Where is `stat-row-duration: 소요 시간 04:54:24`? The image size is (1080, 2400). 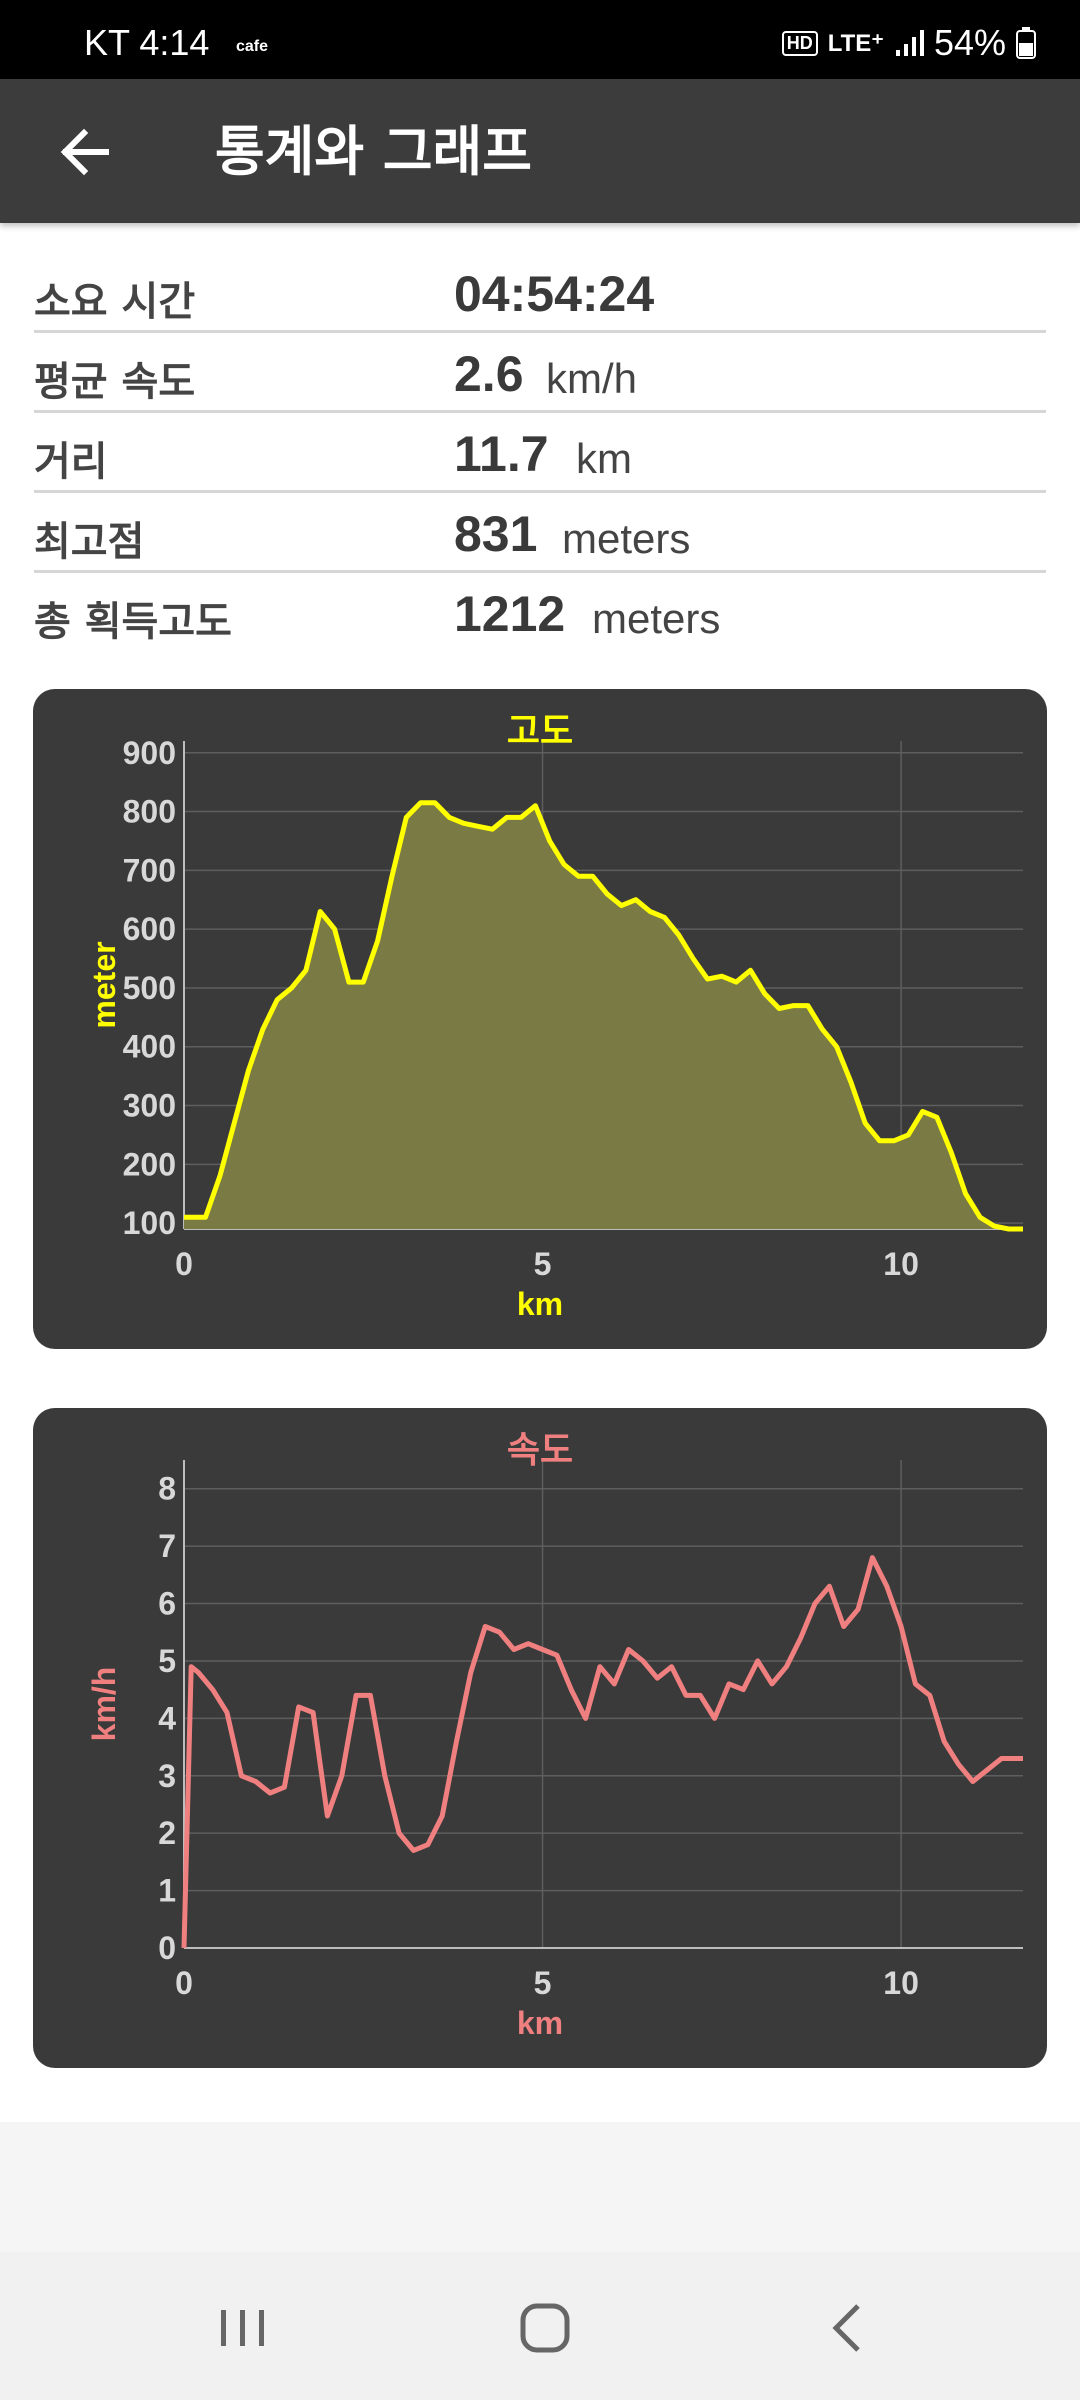
stat-row-duration: 소요 시간 04:54:24 is located at coordinates (540, 293).